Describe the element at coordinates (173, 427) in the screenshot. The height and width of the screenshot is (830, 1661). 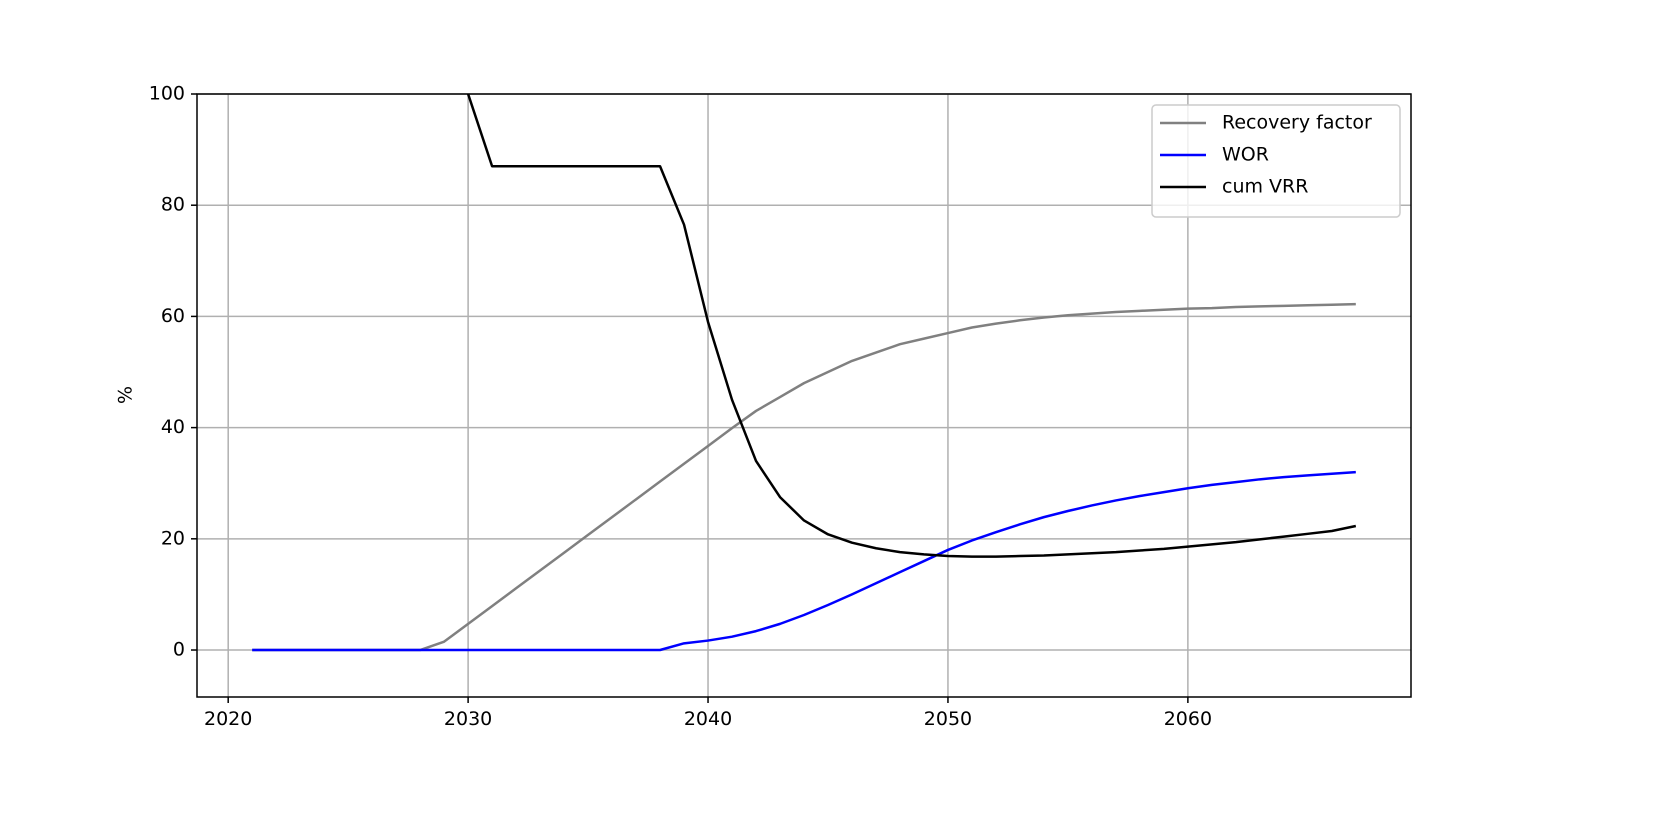
I see `y-tick-label: 40` at that location.